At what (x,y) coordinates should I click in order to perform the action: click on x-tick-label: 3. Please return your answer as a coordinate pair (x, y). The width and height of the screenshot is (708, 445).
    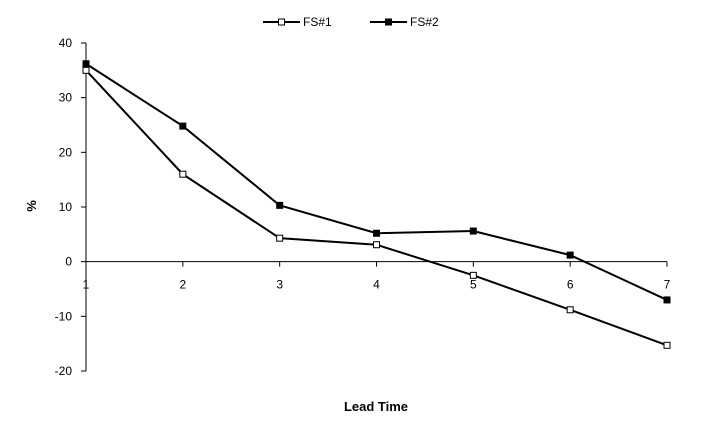
    Looking at the image, I should click on (279, 285).